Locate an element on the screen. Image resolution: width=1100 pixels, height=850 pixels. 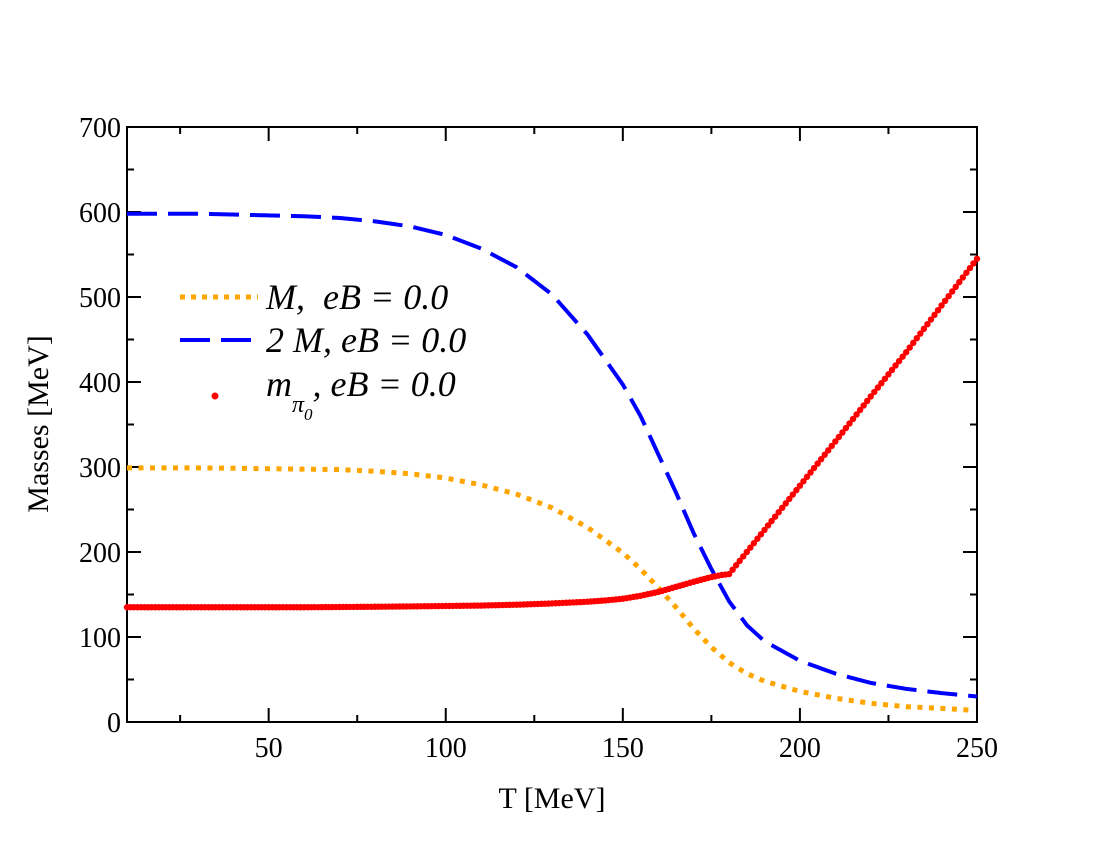
legend-mpi-m: m is located at coordinates (279, 384).